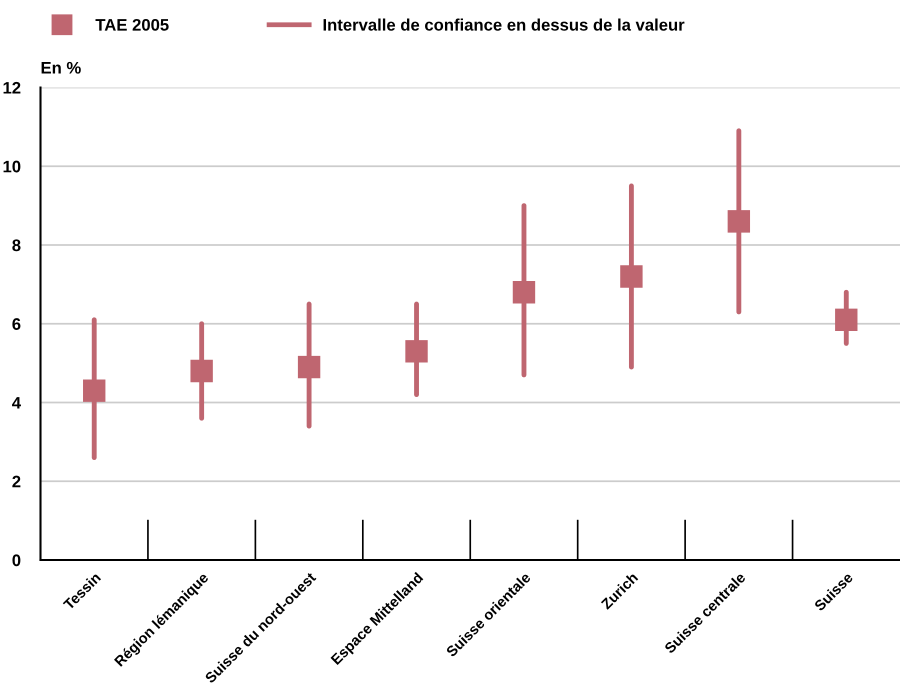  What do you see at coordinates (16, 245) in the screenshot?
I see `y-tick-label: 8` at bounding box center [16, 245].